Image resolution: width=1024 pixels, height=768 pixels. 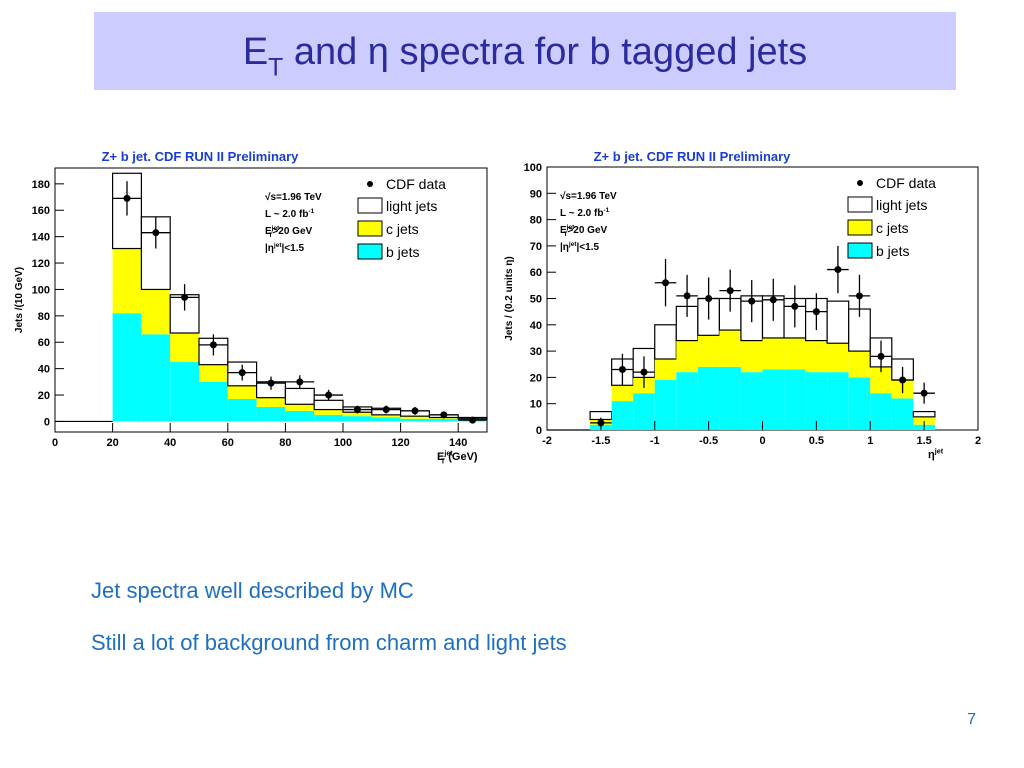 I want to click on x-axis-label: Ejet T (GeV), so click(x=457, y=458).